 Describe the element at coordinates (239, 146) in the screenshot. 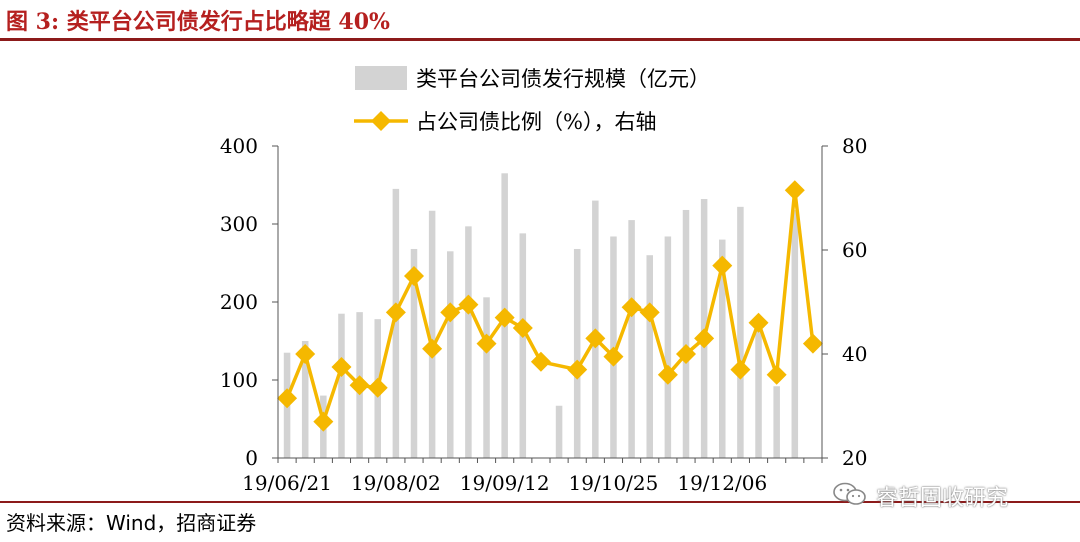

I see `left-tick-label: 400` at that location.